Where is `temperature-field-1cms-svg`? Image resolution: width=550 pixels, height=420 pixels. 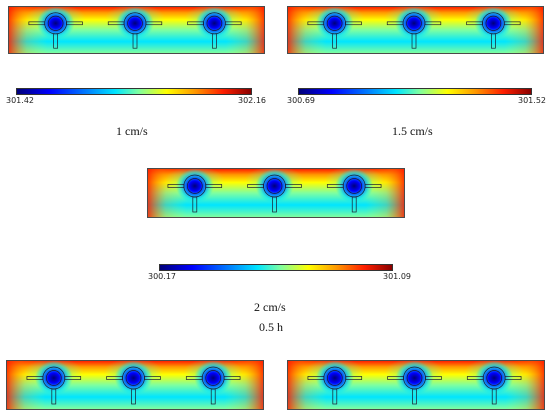
temperature-field-1cms-svg is located at coordinates (136, 30).